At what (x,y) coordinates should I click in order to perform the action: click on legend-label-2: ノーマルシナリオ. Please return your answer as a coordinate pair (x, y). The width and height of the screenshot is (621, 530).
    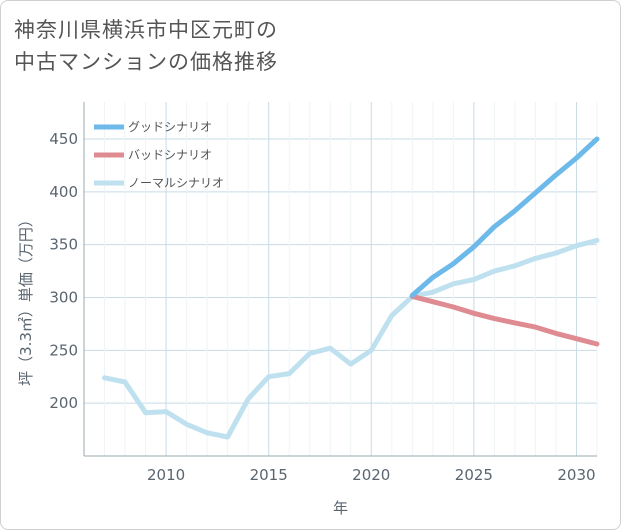
    Looking at the image, I should click on (176, 183).